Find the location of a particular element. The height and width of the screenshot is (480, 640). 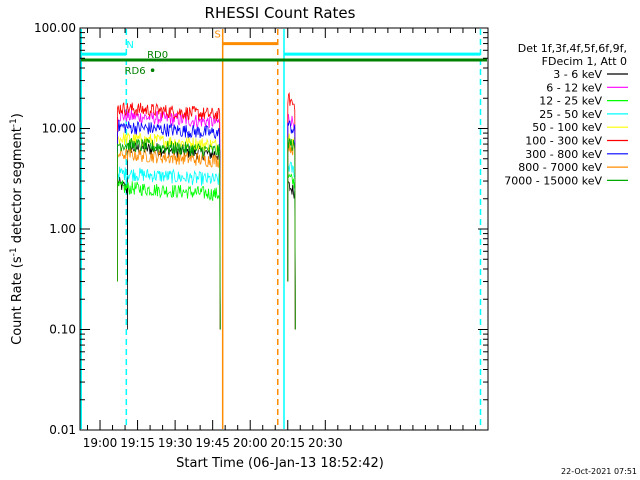

x-tick-label: 20:30 is located at coordinates (325, 443).